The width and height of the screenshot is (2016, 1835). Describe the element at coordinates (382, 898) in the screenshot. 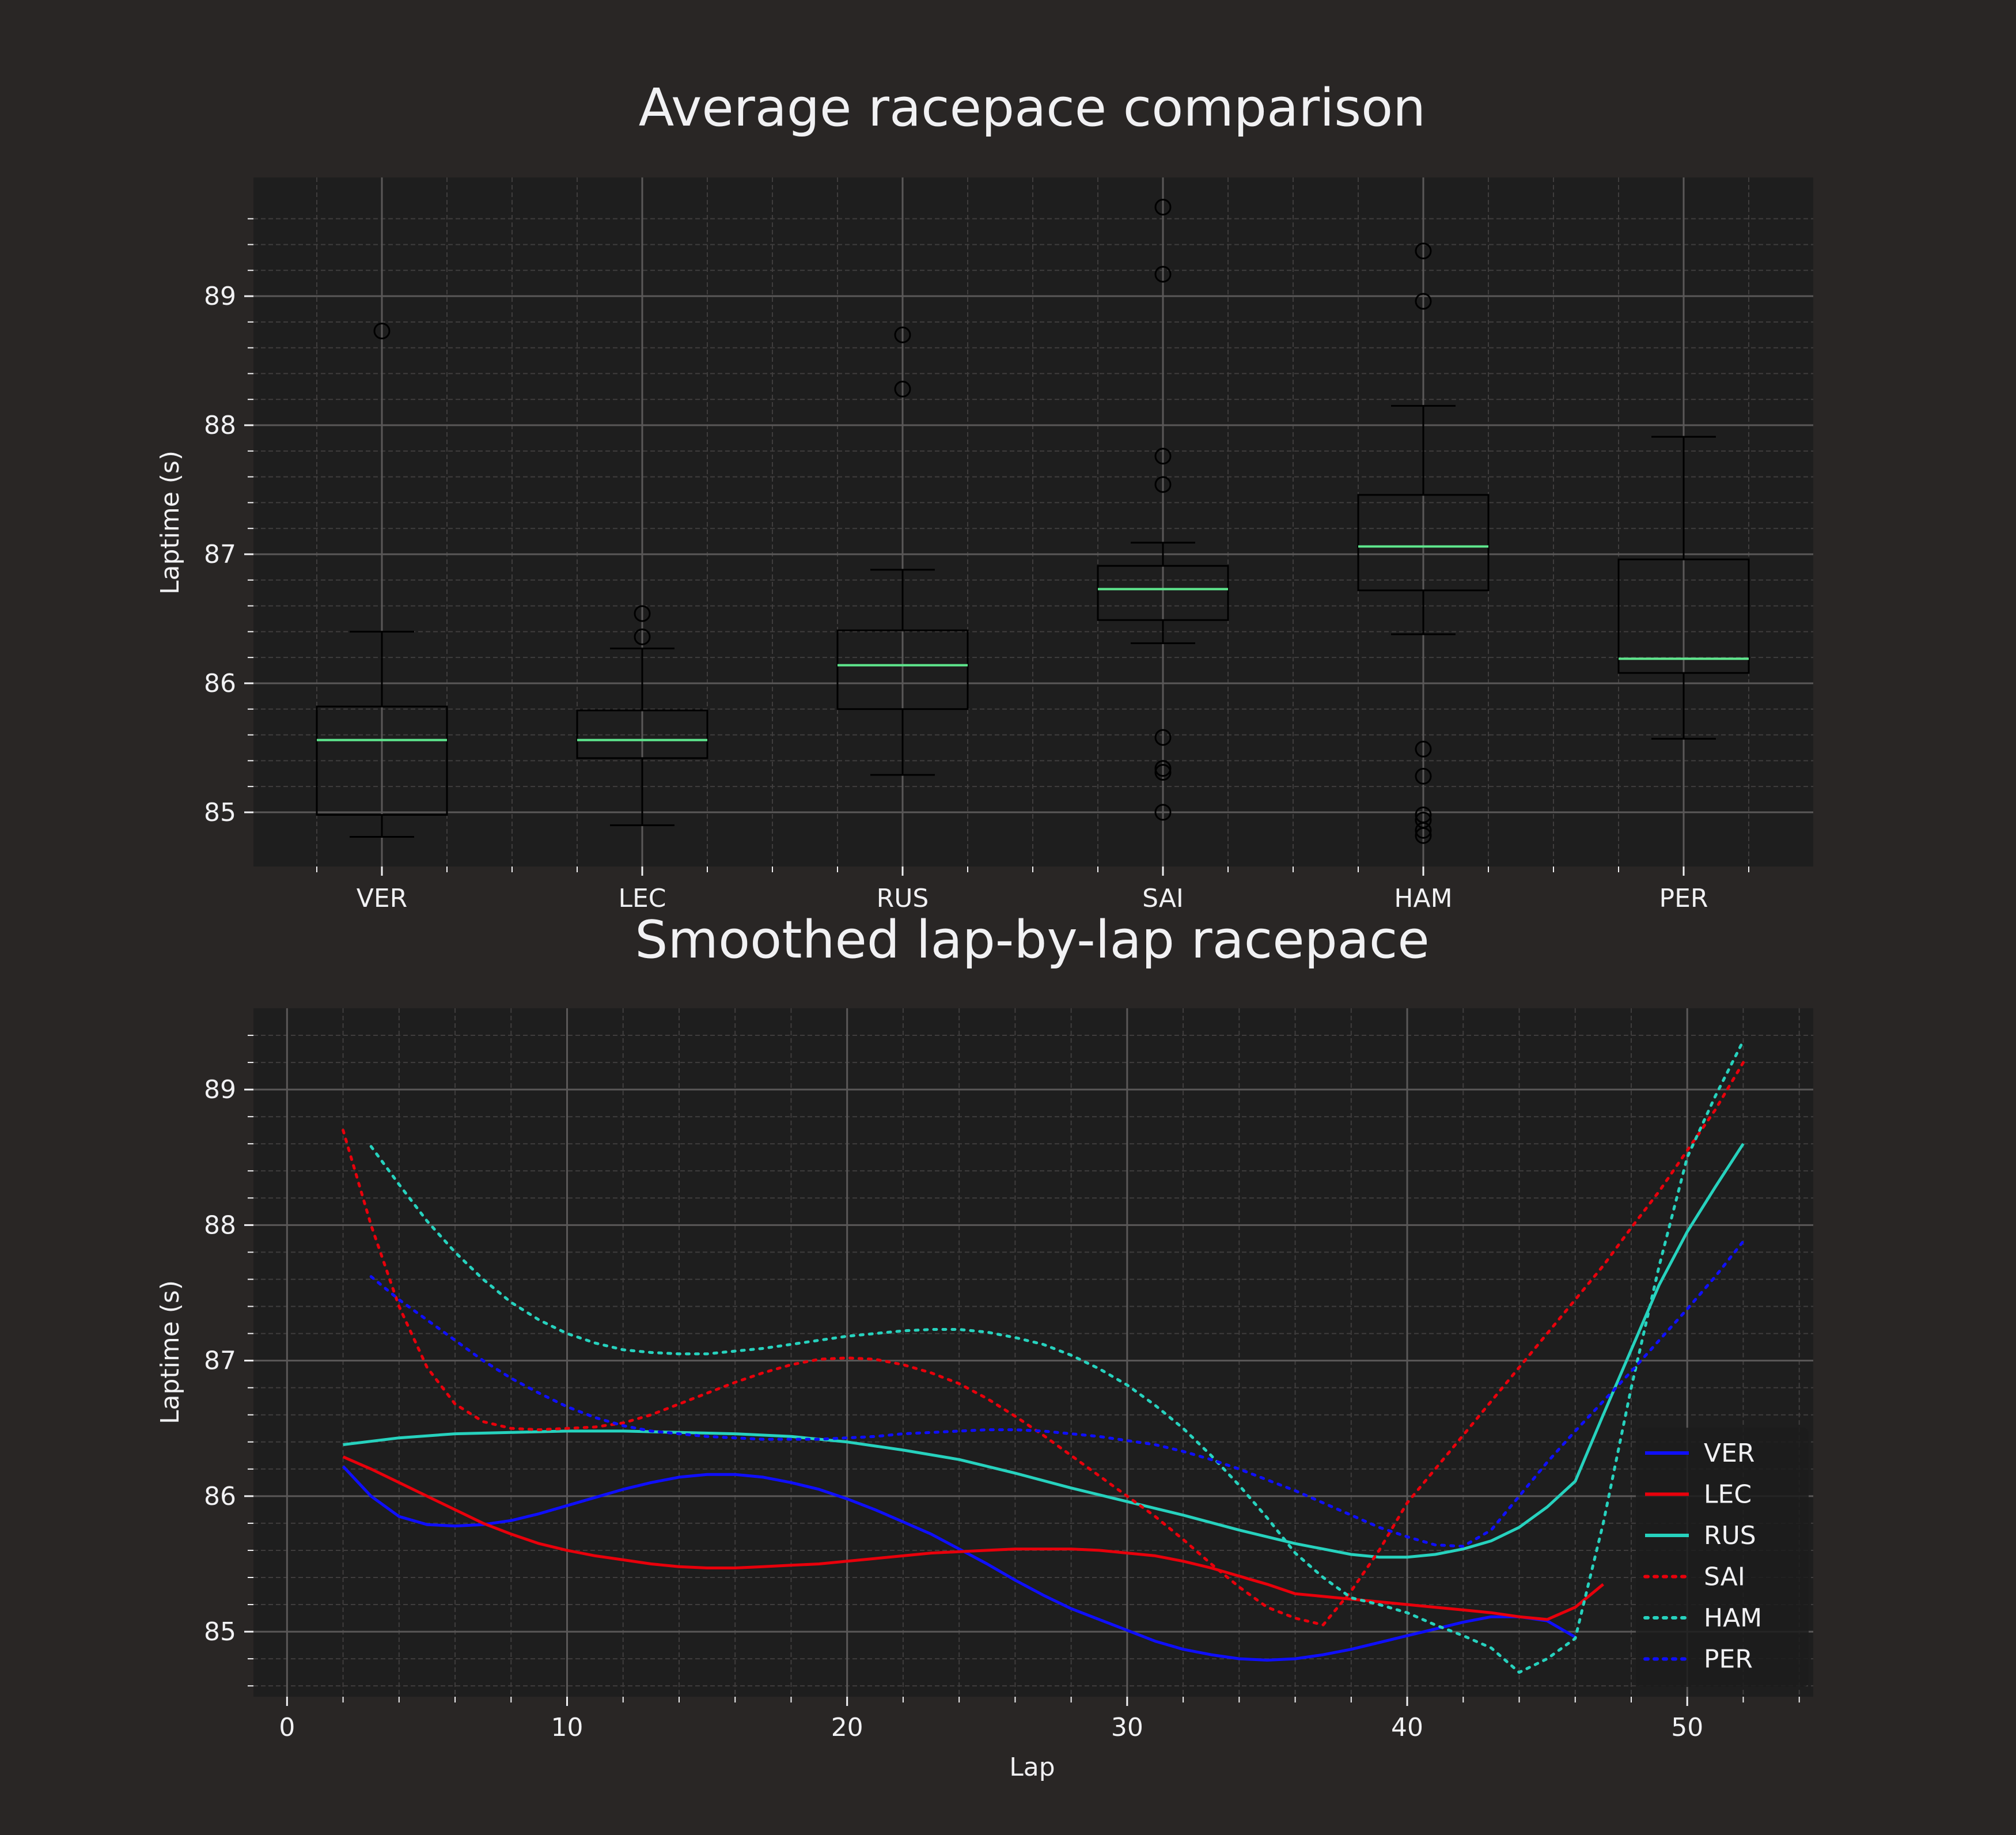

I see `x-tick-label: VER` at that location.